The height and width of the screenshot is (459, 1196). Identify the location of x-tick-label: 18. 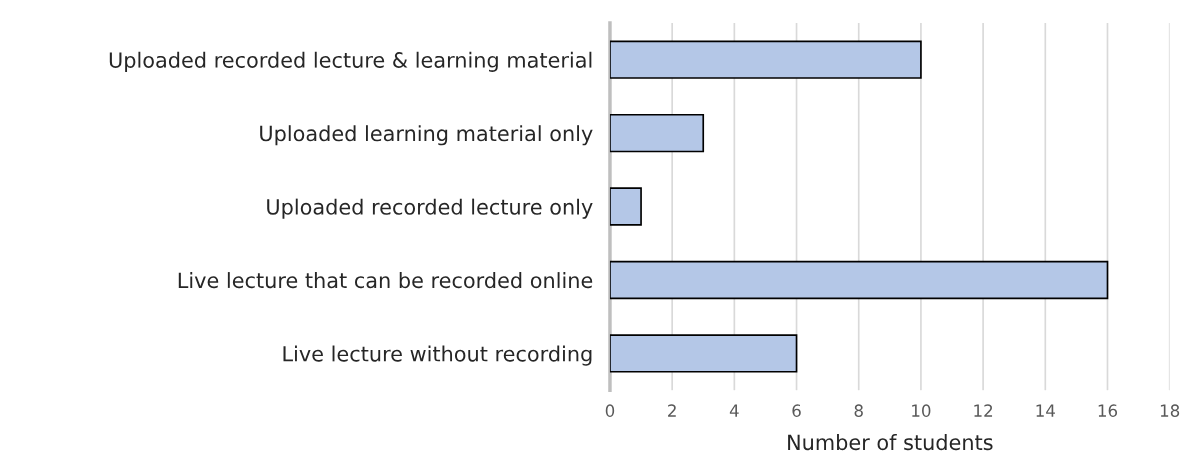
(1170, 410).